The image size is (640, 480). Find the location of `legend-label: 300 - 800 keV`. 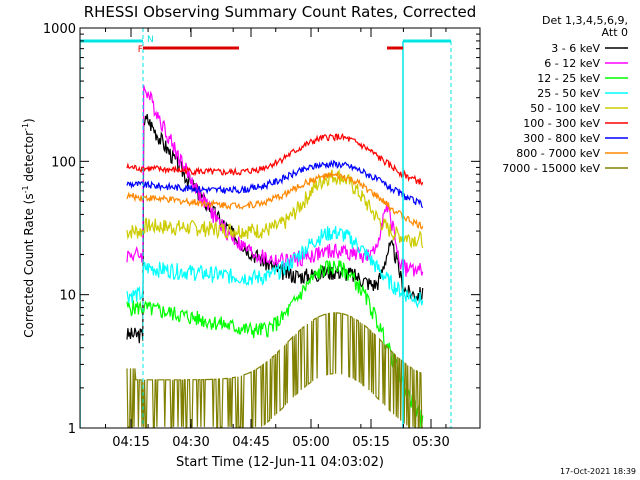

legend-label: 300 - 800 keV is located at coordinates (561, 138).